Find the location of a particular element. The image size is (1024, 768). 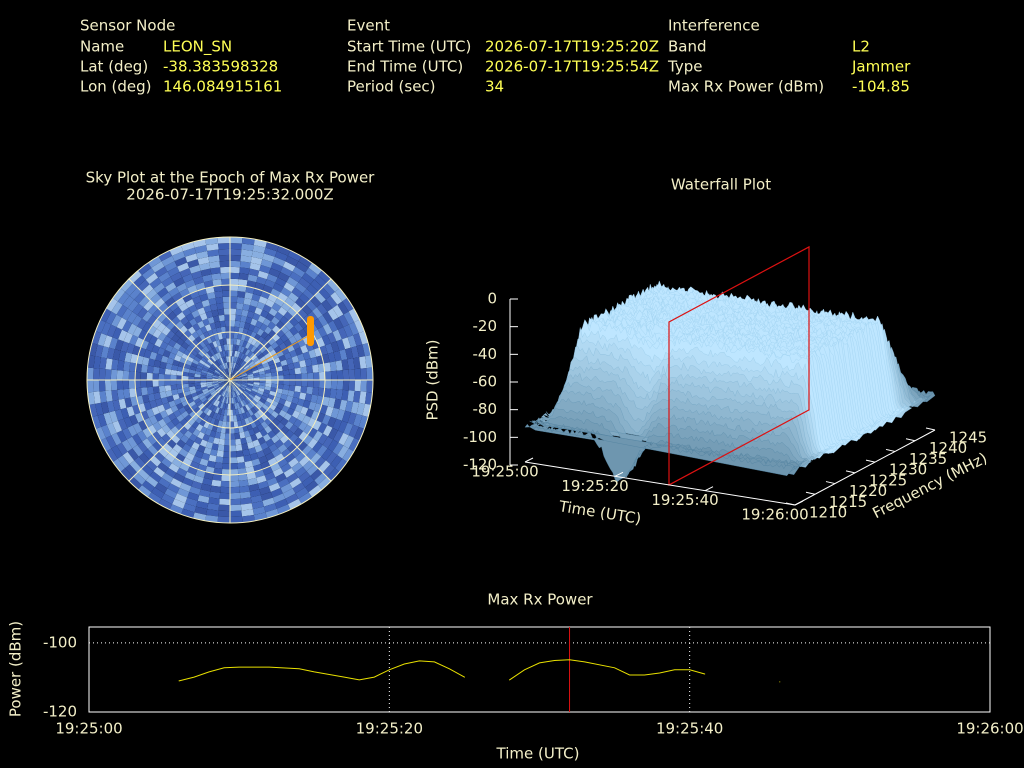

x-tick-label: 19:25:20 is located at coordinates (389, 729).